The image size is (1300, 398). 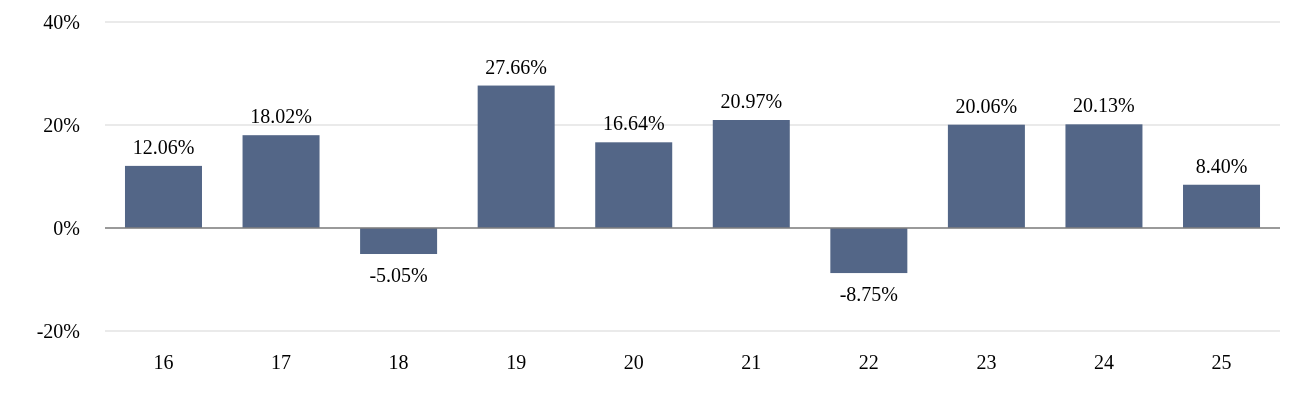 I want to click on x-tick-label: 16, so click(x=163, y=362).